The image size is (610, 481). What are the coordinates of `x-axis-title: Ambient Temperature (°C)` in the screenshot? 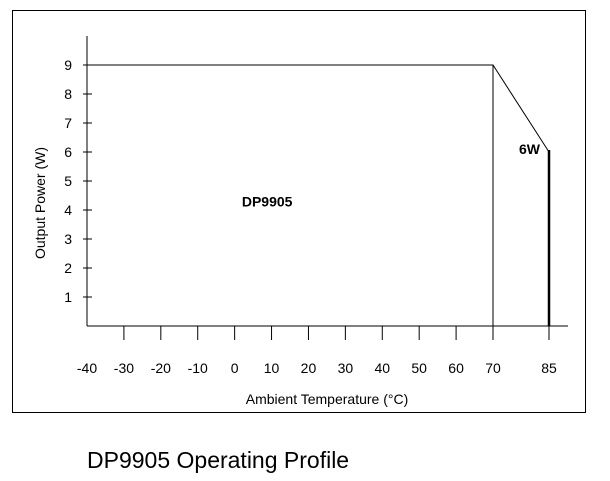 It's located at (327, 399).